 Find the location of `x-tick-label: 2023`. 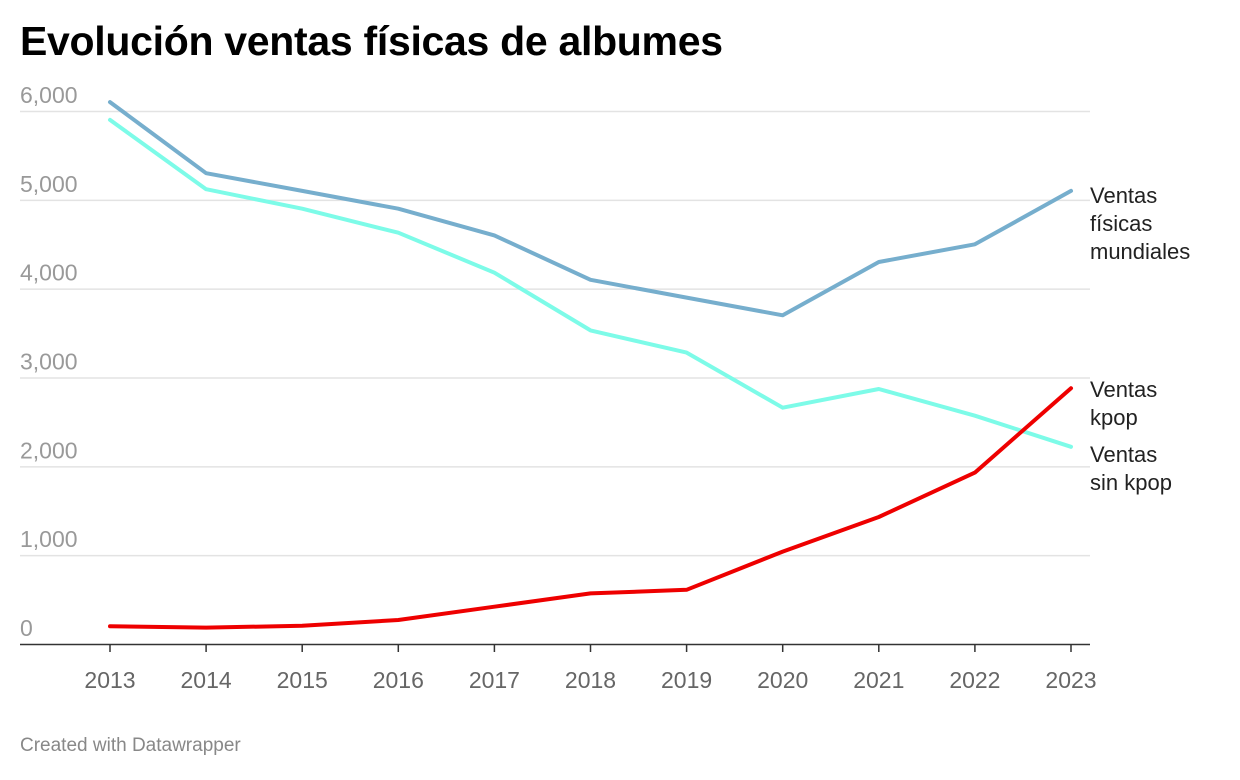

x-tick-label: 2023 is located at coordinates (1070, 680).